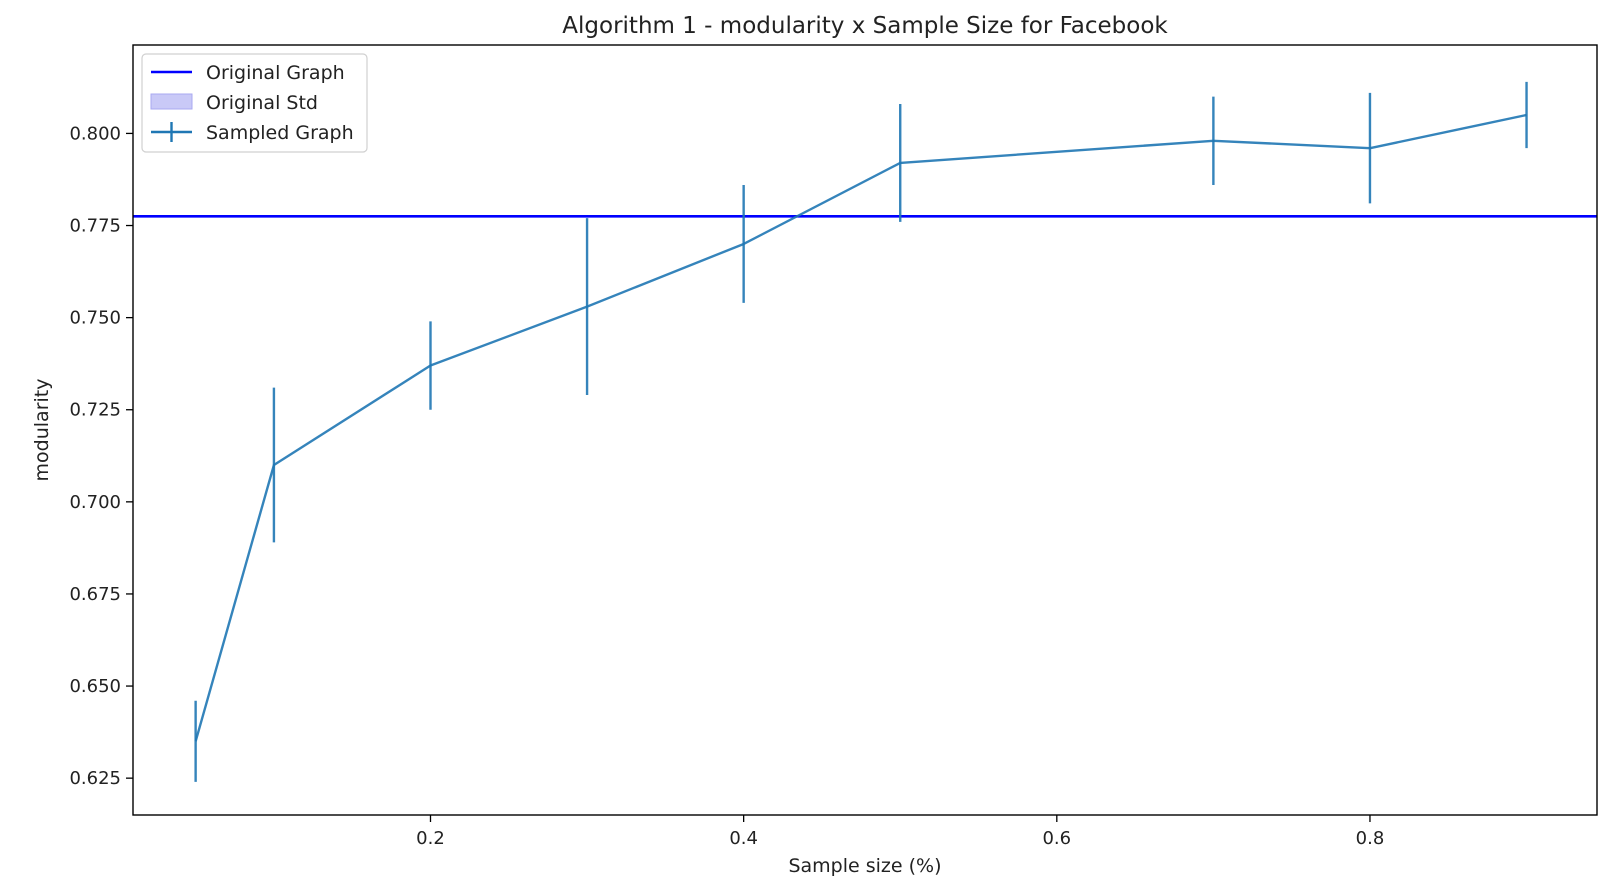 The image size is (1612, 888). I want to click on x-tick-label: 0.2, so click(430, 838).